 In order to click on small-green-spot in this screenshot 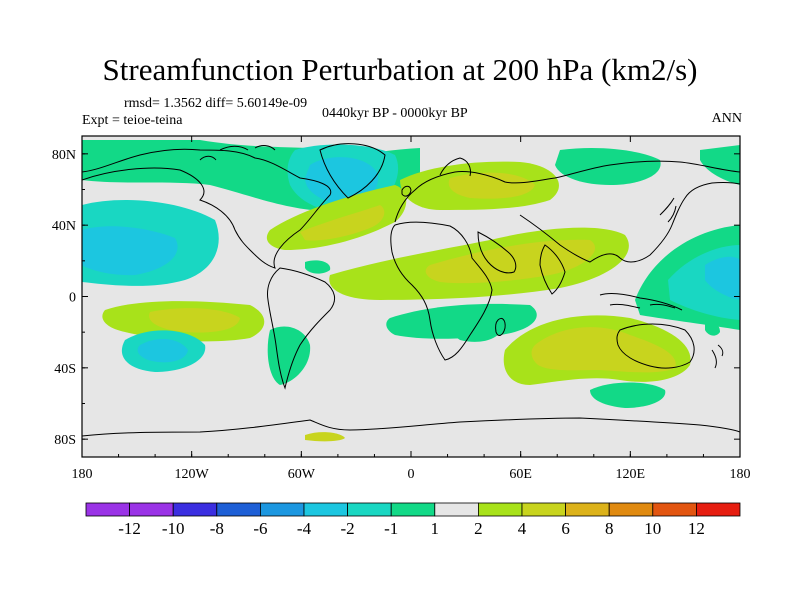, I will do `click(318, 267)`.